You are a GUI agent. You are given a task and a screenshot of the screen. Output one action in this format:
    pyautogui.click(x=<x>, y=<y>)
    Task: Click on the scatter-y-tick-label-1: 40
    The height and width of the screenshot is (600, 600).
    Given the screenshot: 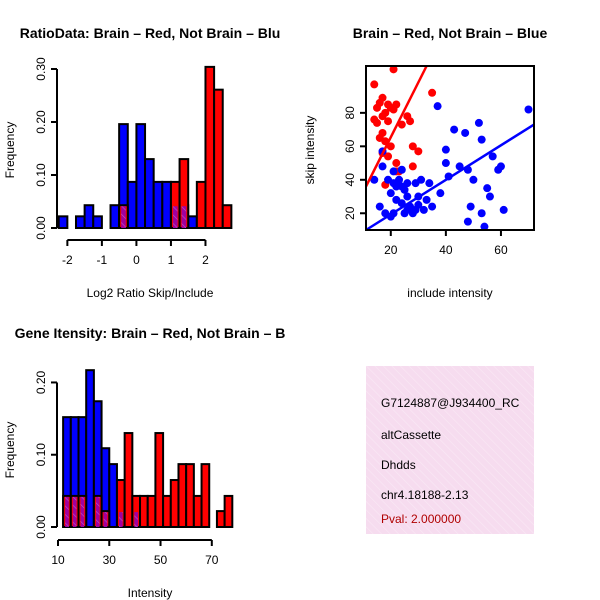 What is the action you would take?
    pyautogui.click(x=350, y=180)
    